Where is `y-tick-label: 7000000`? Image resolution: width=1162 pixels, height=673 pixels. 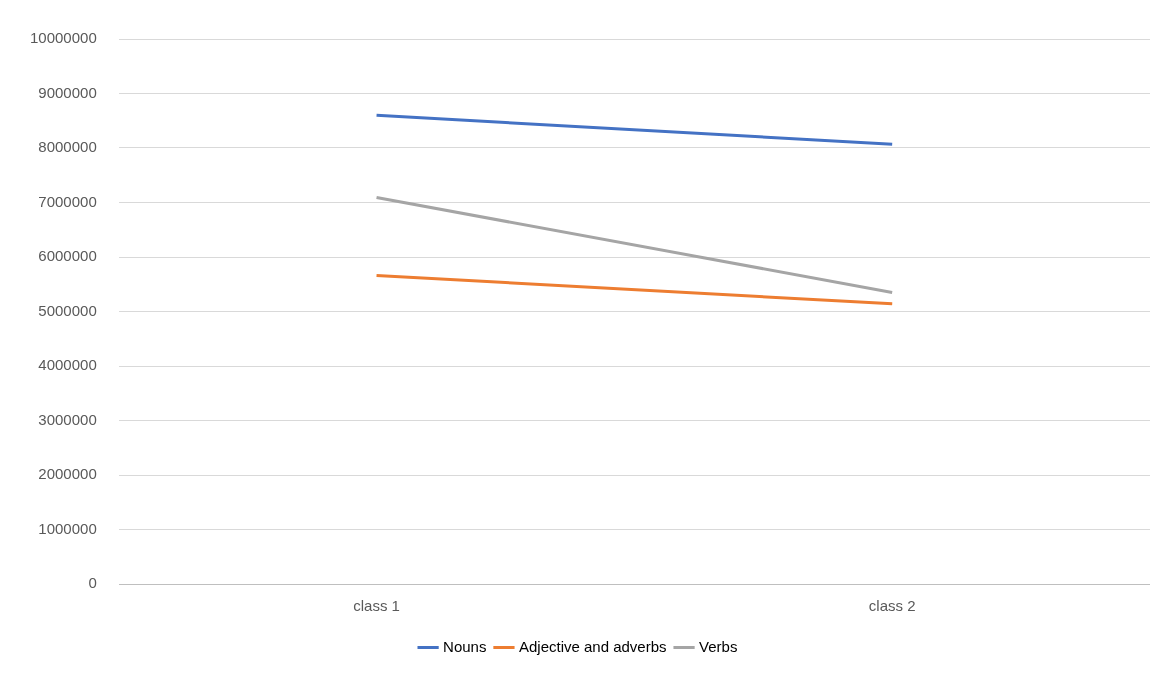
y-tick-label: 7000000 is located at coordinates (67, 201).